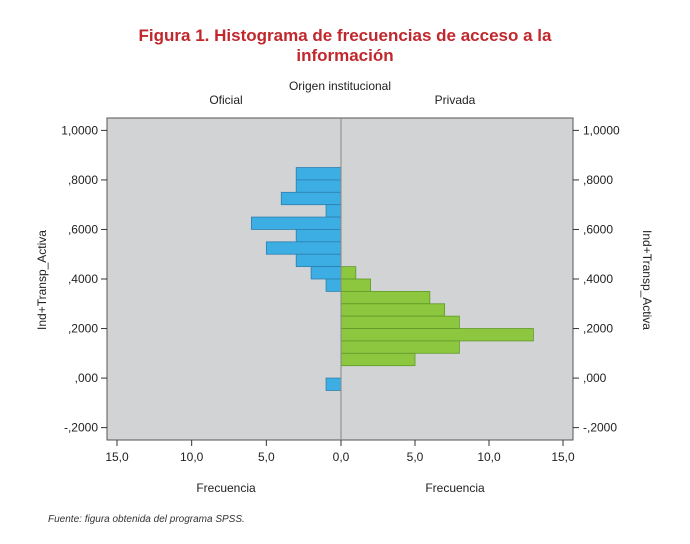 The image size is (690, 544). Describe the element at coordinates (192, 457) in the screenshot. I see `x-tick-label-oficial: 10,0` at that location.